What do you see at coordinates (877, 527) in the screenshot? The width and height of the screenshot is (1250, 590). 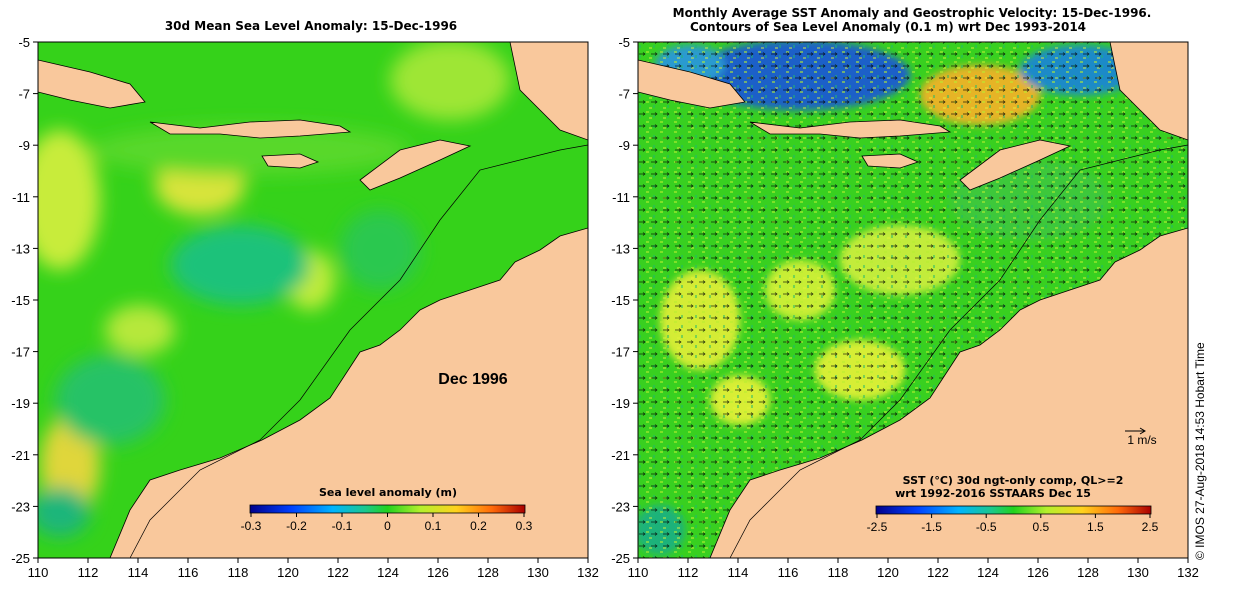 I see `right-colorbar-tick-label: -2.5` at bounding box center [877, 527].